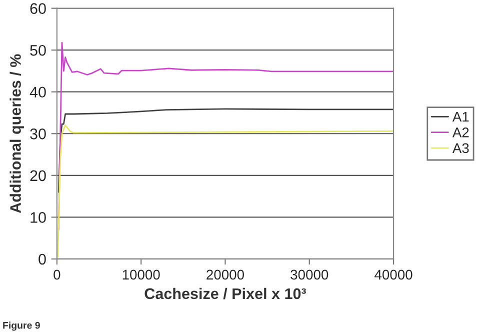  What do you see at coordinates (460, 133) in the screenshot?
I see `legend-label: A2` at bounding box center [460, 133].